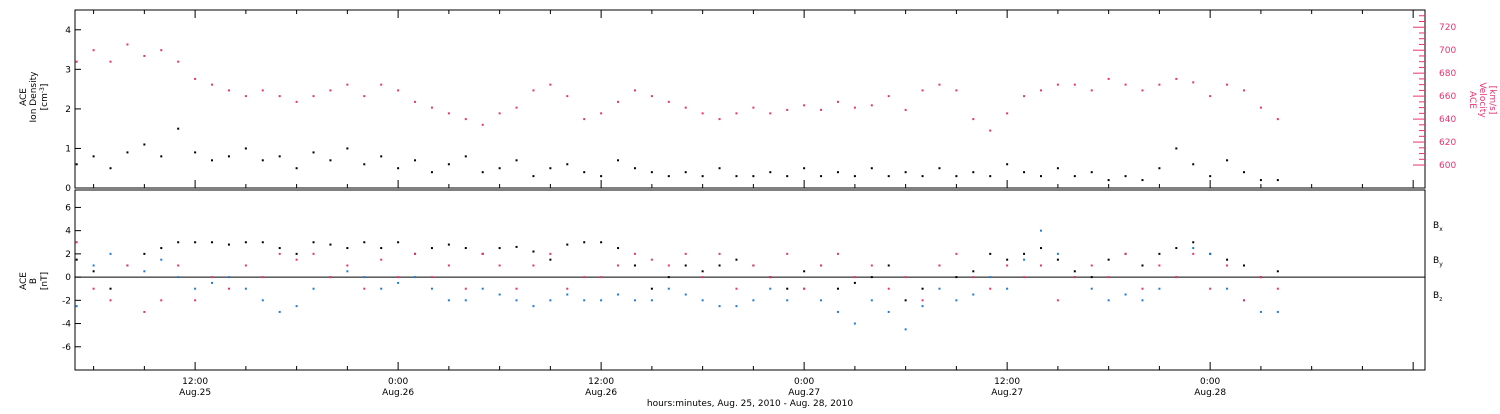 The height and width of the screenshot is (414, 1500). I want to click on bottom-ylabel-line2: B, so click(34, 281).